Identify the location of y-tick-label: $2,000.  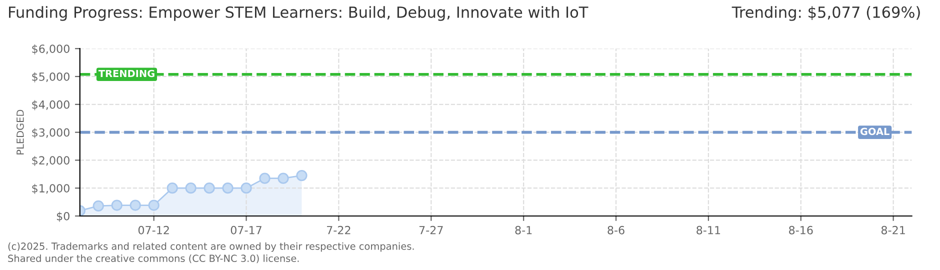
(51, 161).